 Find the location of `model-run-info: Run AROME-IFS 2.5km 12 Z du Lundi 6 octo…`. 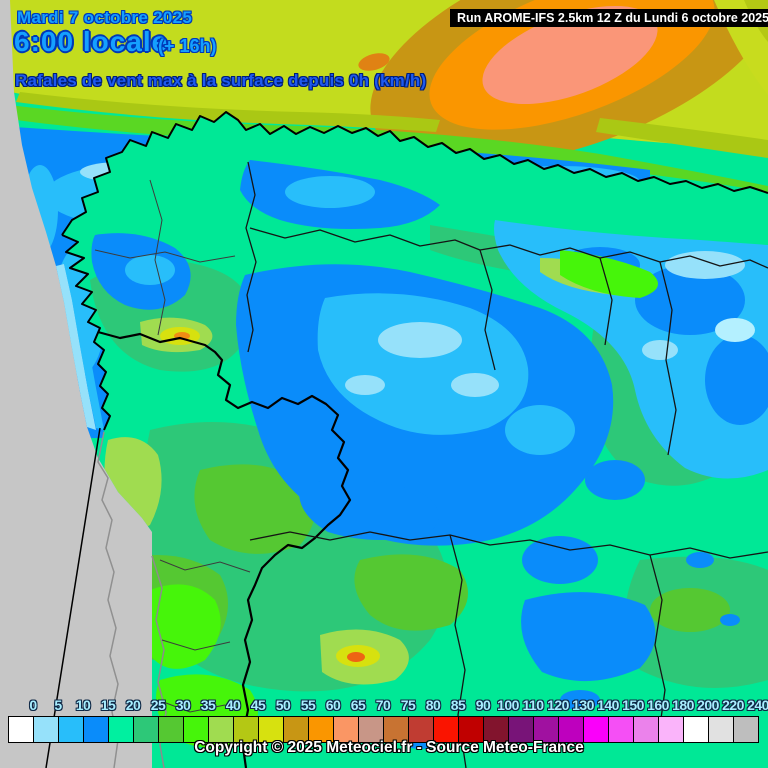

model-run-info: Run AROME-IFS 2.5km 12 Z du Lundi 6 octo… is located at coordinates (612, 18).